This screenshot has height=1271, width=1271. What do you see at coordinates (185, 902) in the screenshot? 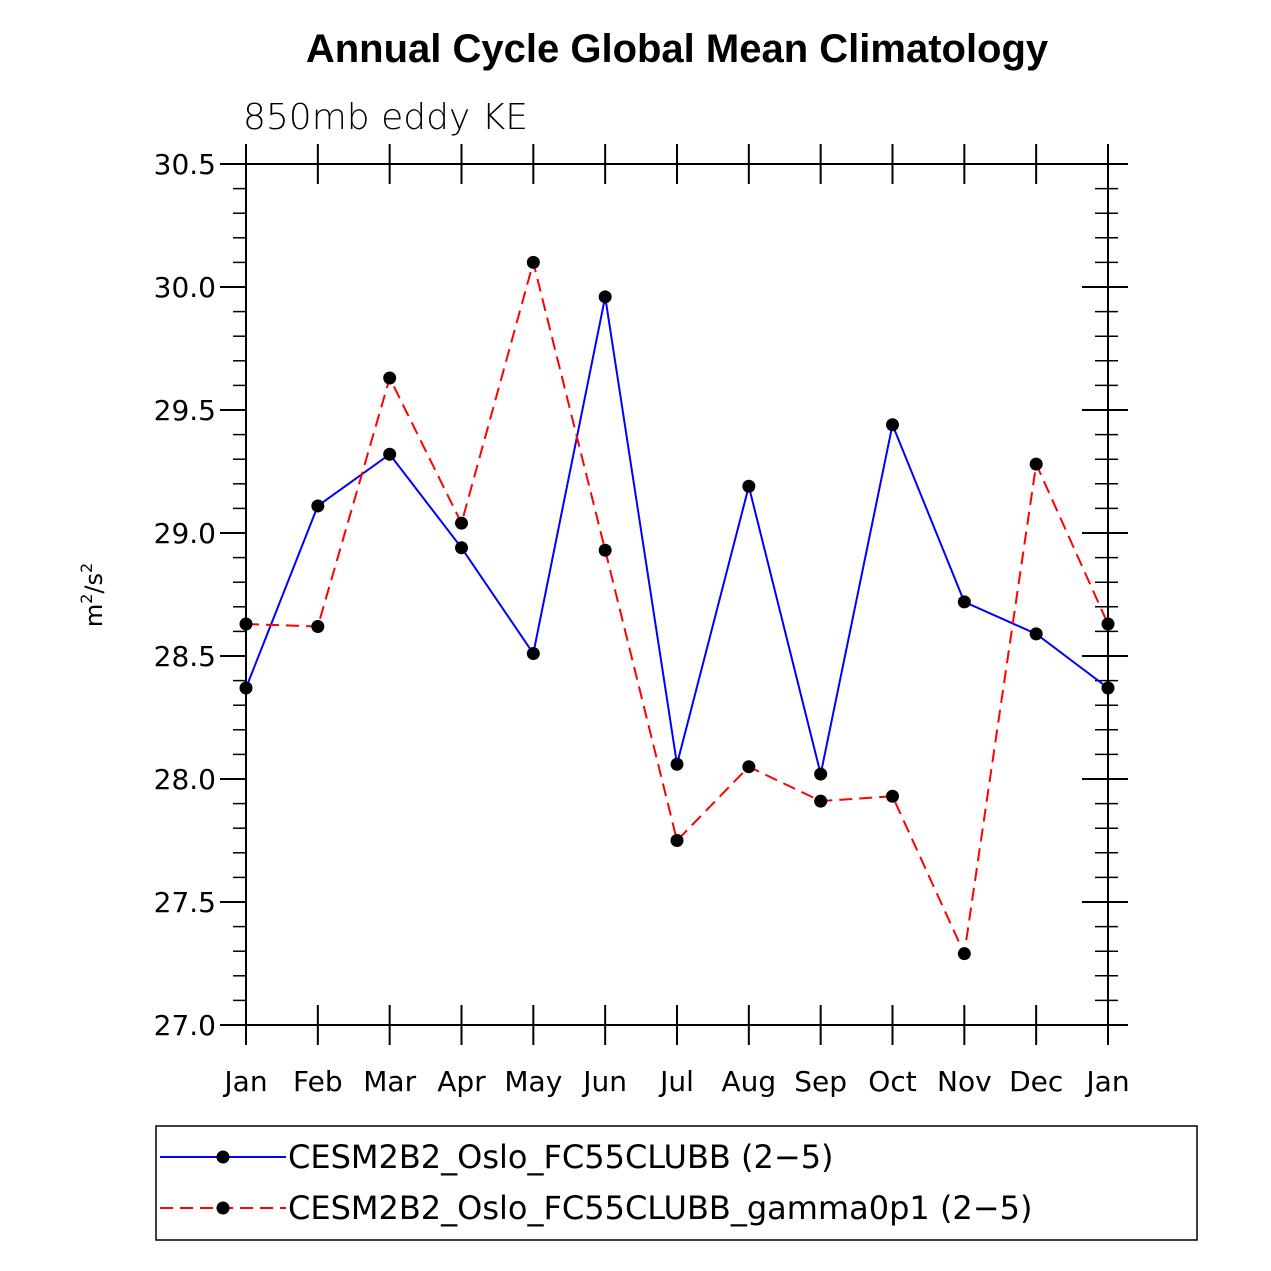
I see `y-tick-label: 27.5` at bounding box center [185, 902].